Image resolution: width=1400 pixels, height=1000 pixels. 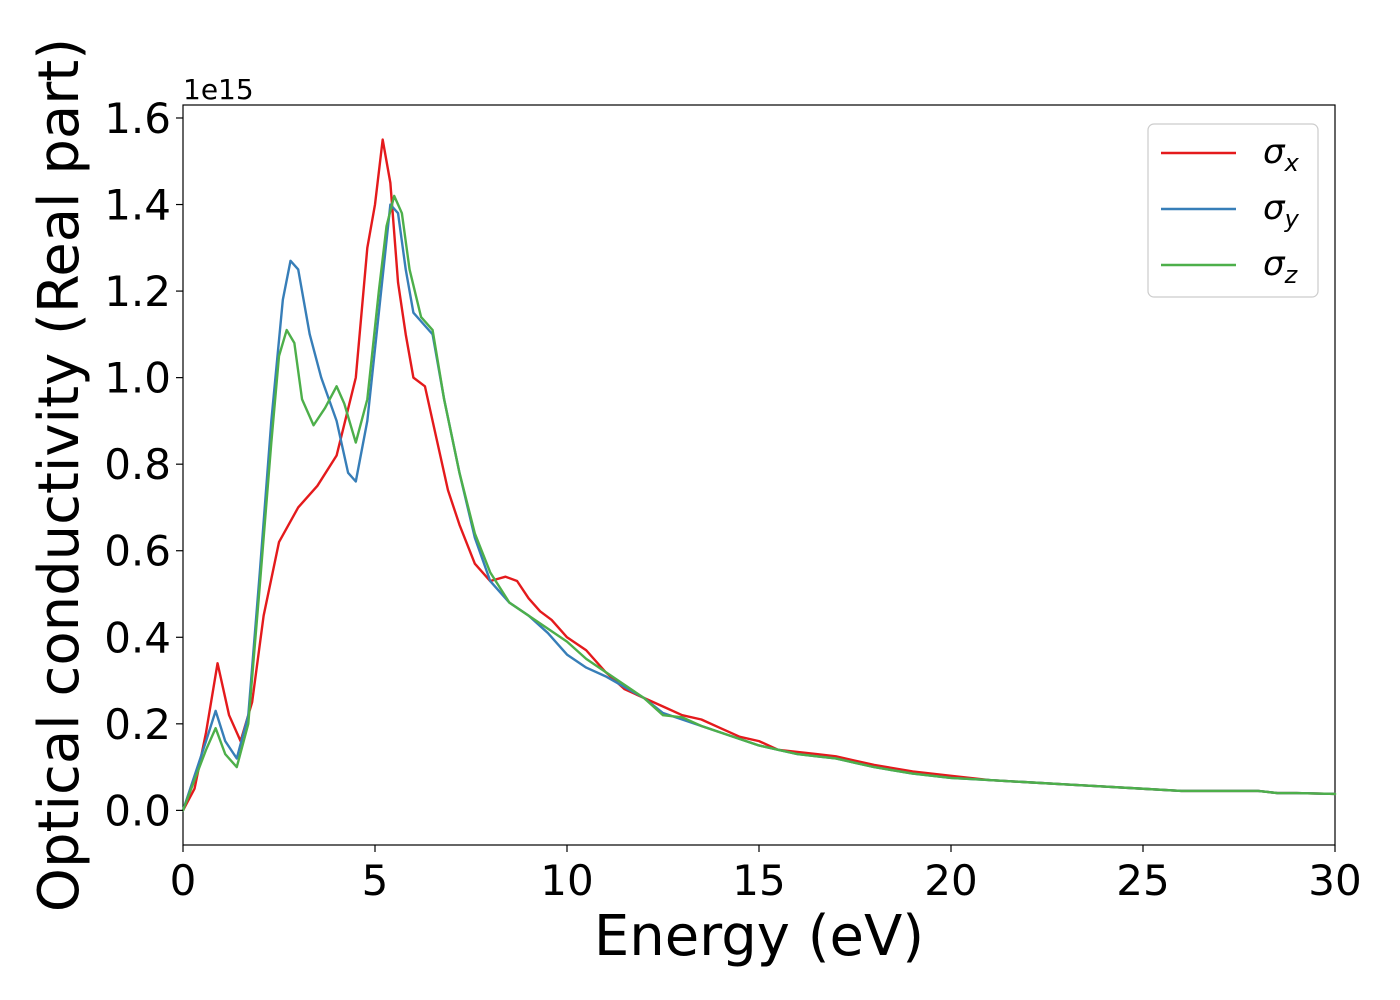 What do you see at coordinates (375, 880) in the screenshot?
I see `x-tick-label: 5` at bounding box center [375, 880].